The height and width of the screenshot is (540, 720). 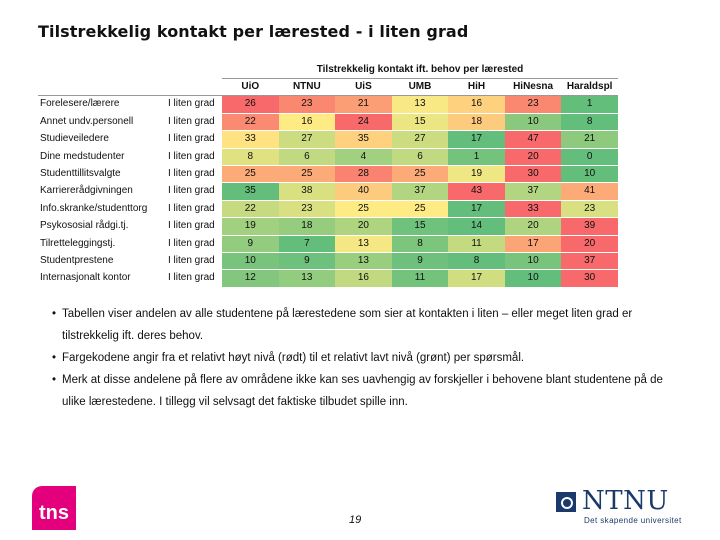 What do you see at coordinates (54, 508) in the screenshot?
I see `tns-logo: tns` at bounding box center [54, 508].